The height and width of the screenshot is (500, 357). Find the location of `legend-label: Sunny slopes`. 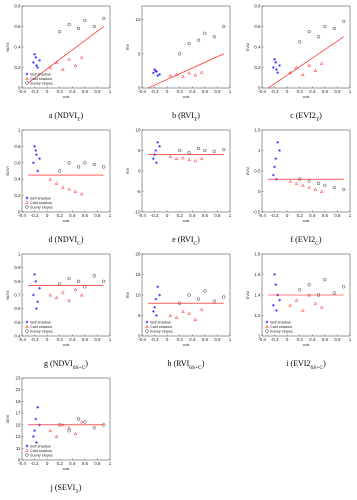

legend-label: Sunny slopes is located at coordinates (41, 208).